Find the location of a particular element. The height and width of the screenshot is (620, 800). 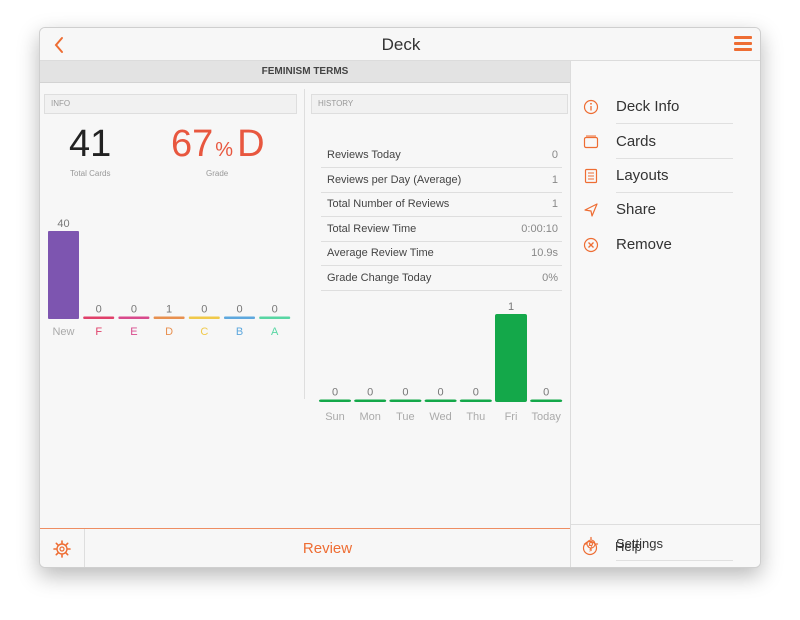

sidebar-item-label: Layouts is located at coordinates (642, 175).